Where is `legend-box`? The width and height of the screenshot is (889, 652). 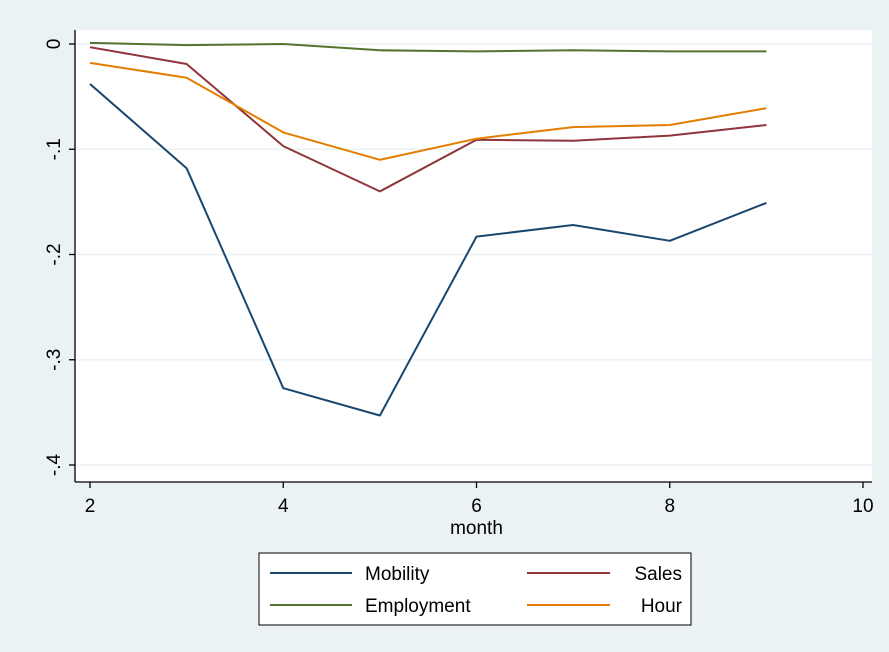 legend-box is located at coordinates (475, 589).